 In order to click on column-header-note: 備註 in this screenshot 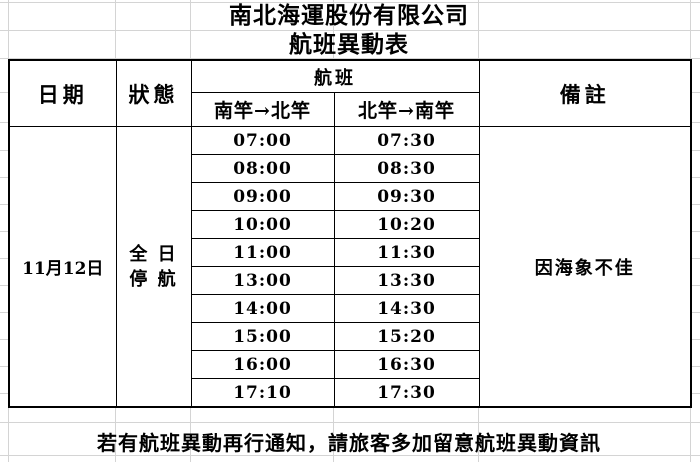, I will do `click(585, 93)`.